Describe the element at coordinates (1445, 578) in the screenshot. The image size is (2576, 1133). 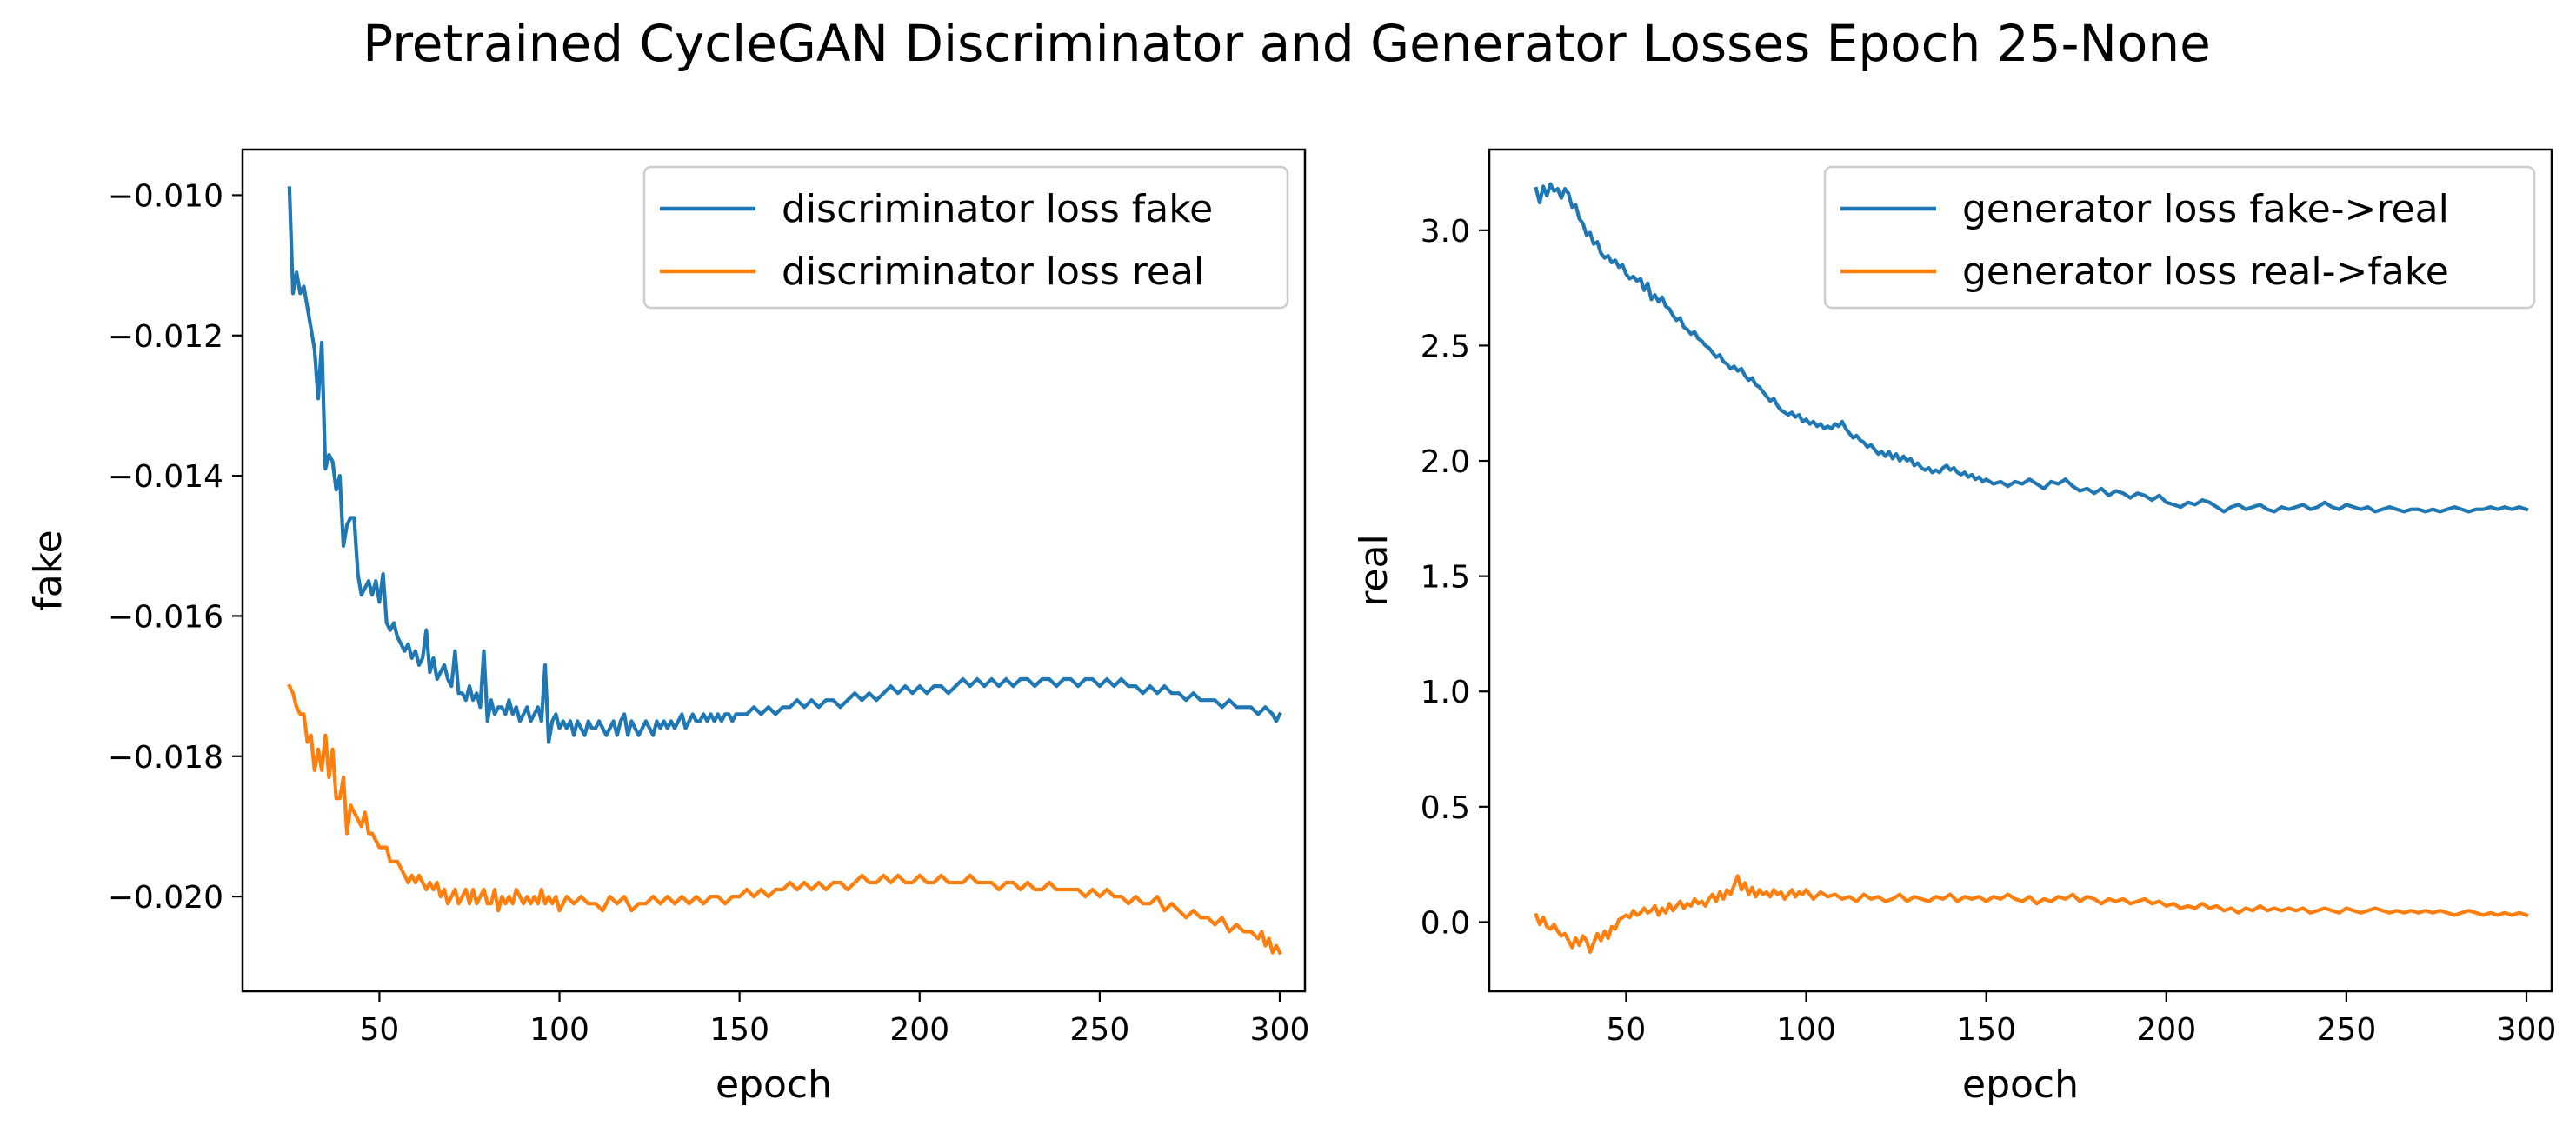
I see `y-tick-label: 1.5` at that location.